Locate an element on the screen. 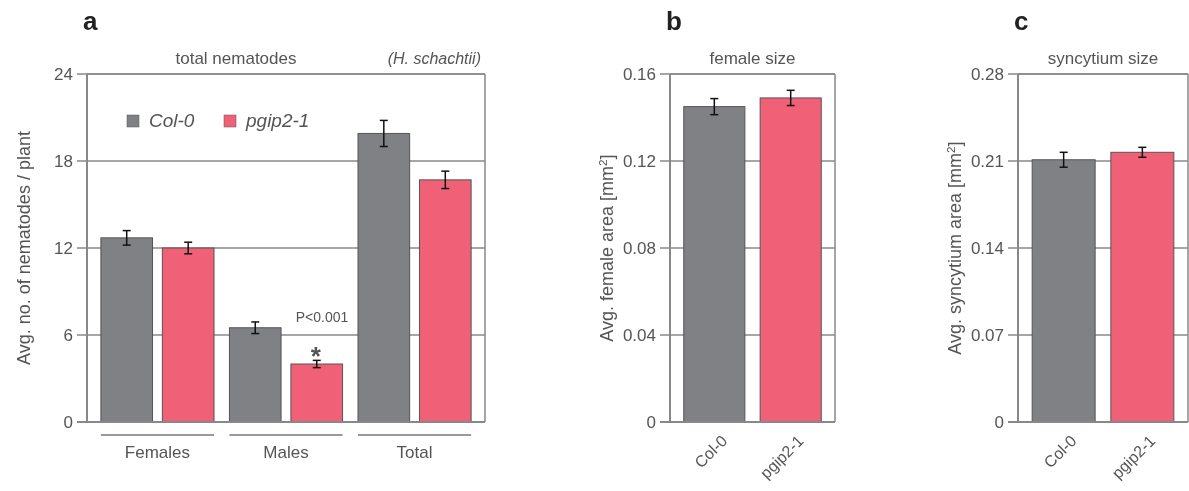  y-tick-label: 0.16 is located at coordinates (639, 74).